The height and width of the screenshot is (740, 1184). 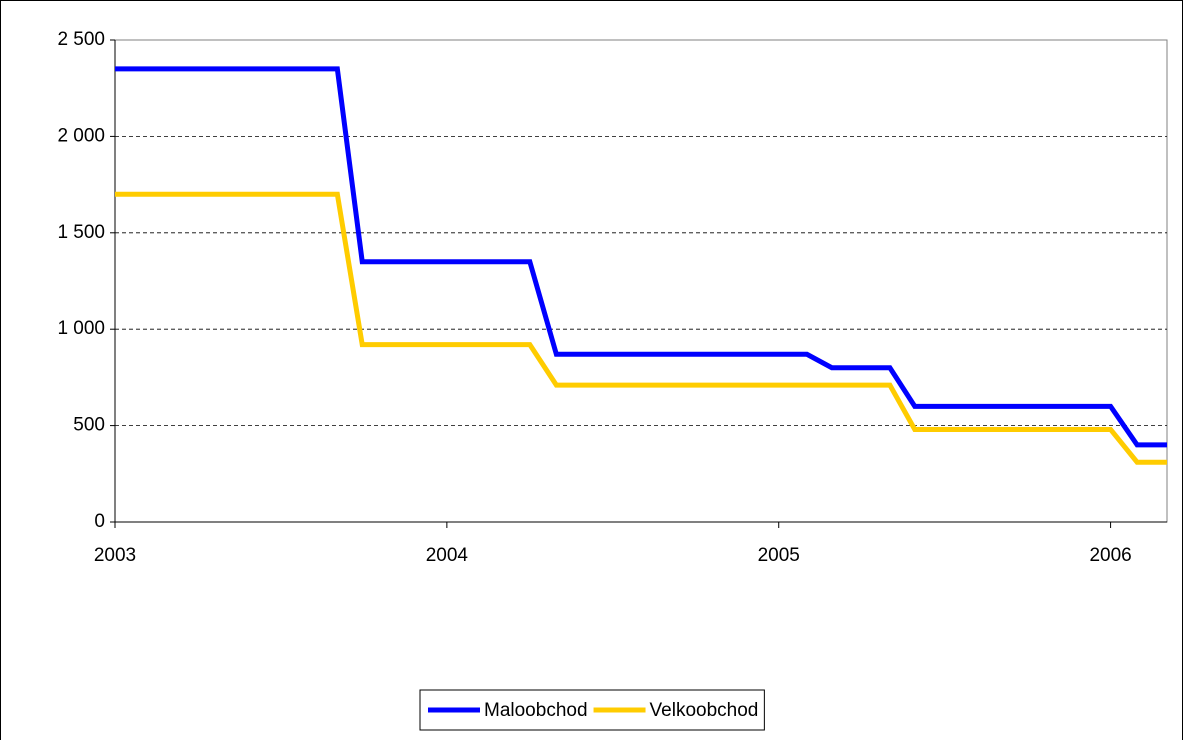 What do you see at coordinates (89, 425) in the screenshot?
I see `y-tick-label: 500` at bounding box center [89, 425].